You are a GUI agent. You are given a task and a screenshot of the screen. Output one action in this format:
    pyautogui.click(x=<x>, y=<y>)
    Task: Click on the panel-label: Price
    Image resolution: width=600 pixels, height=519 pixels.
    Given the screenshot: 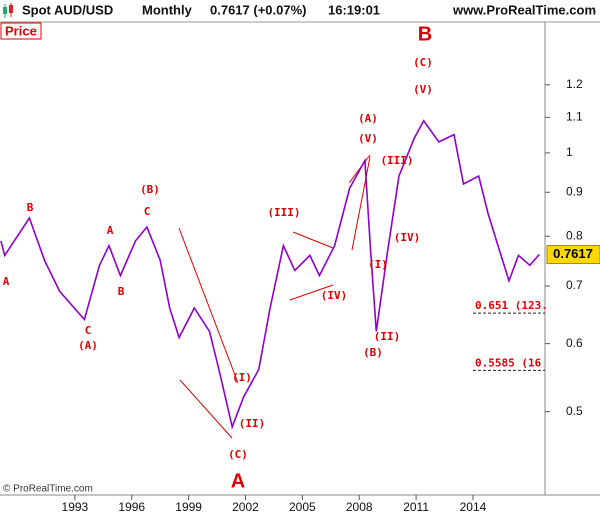 What is the action you would take?
    pyautogui.click(x=21, y=30)
    